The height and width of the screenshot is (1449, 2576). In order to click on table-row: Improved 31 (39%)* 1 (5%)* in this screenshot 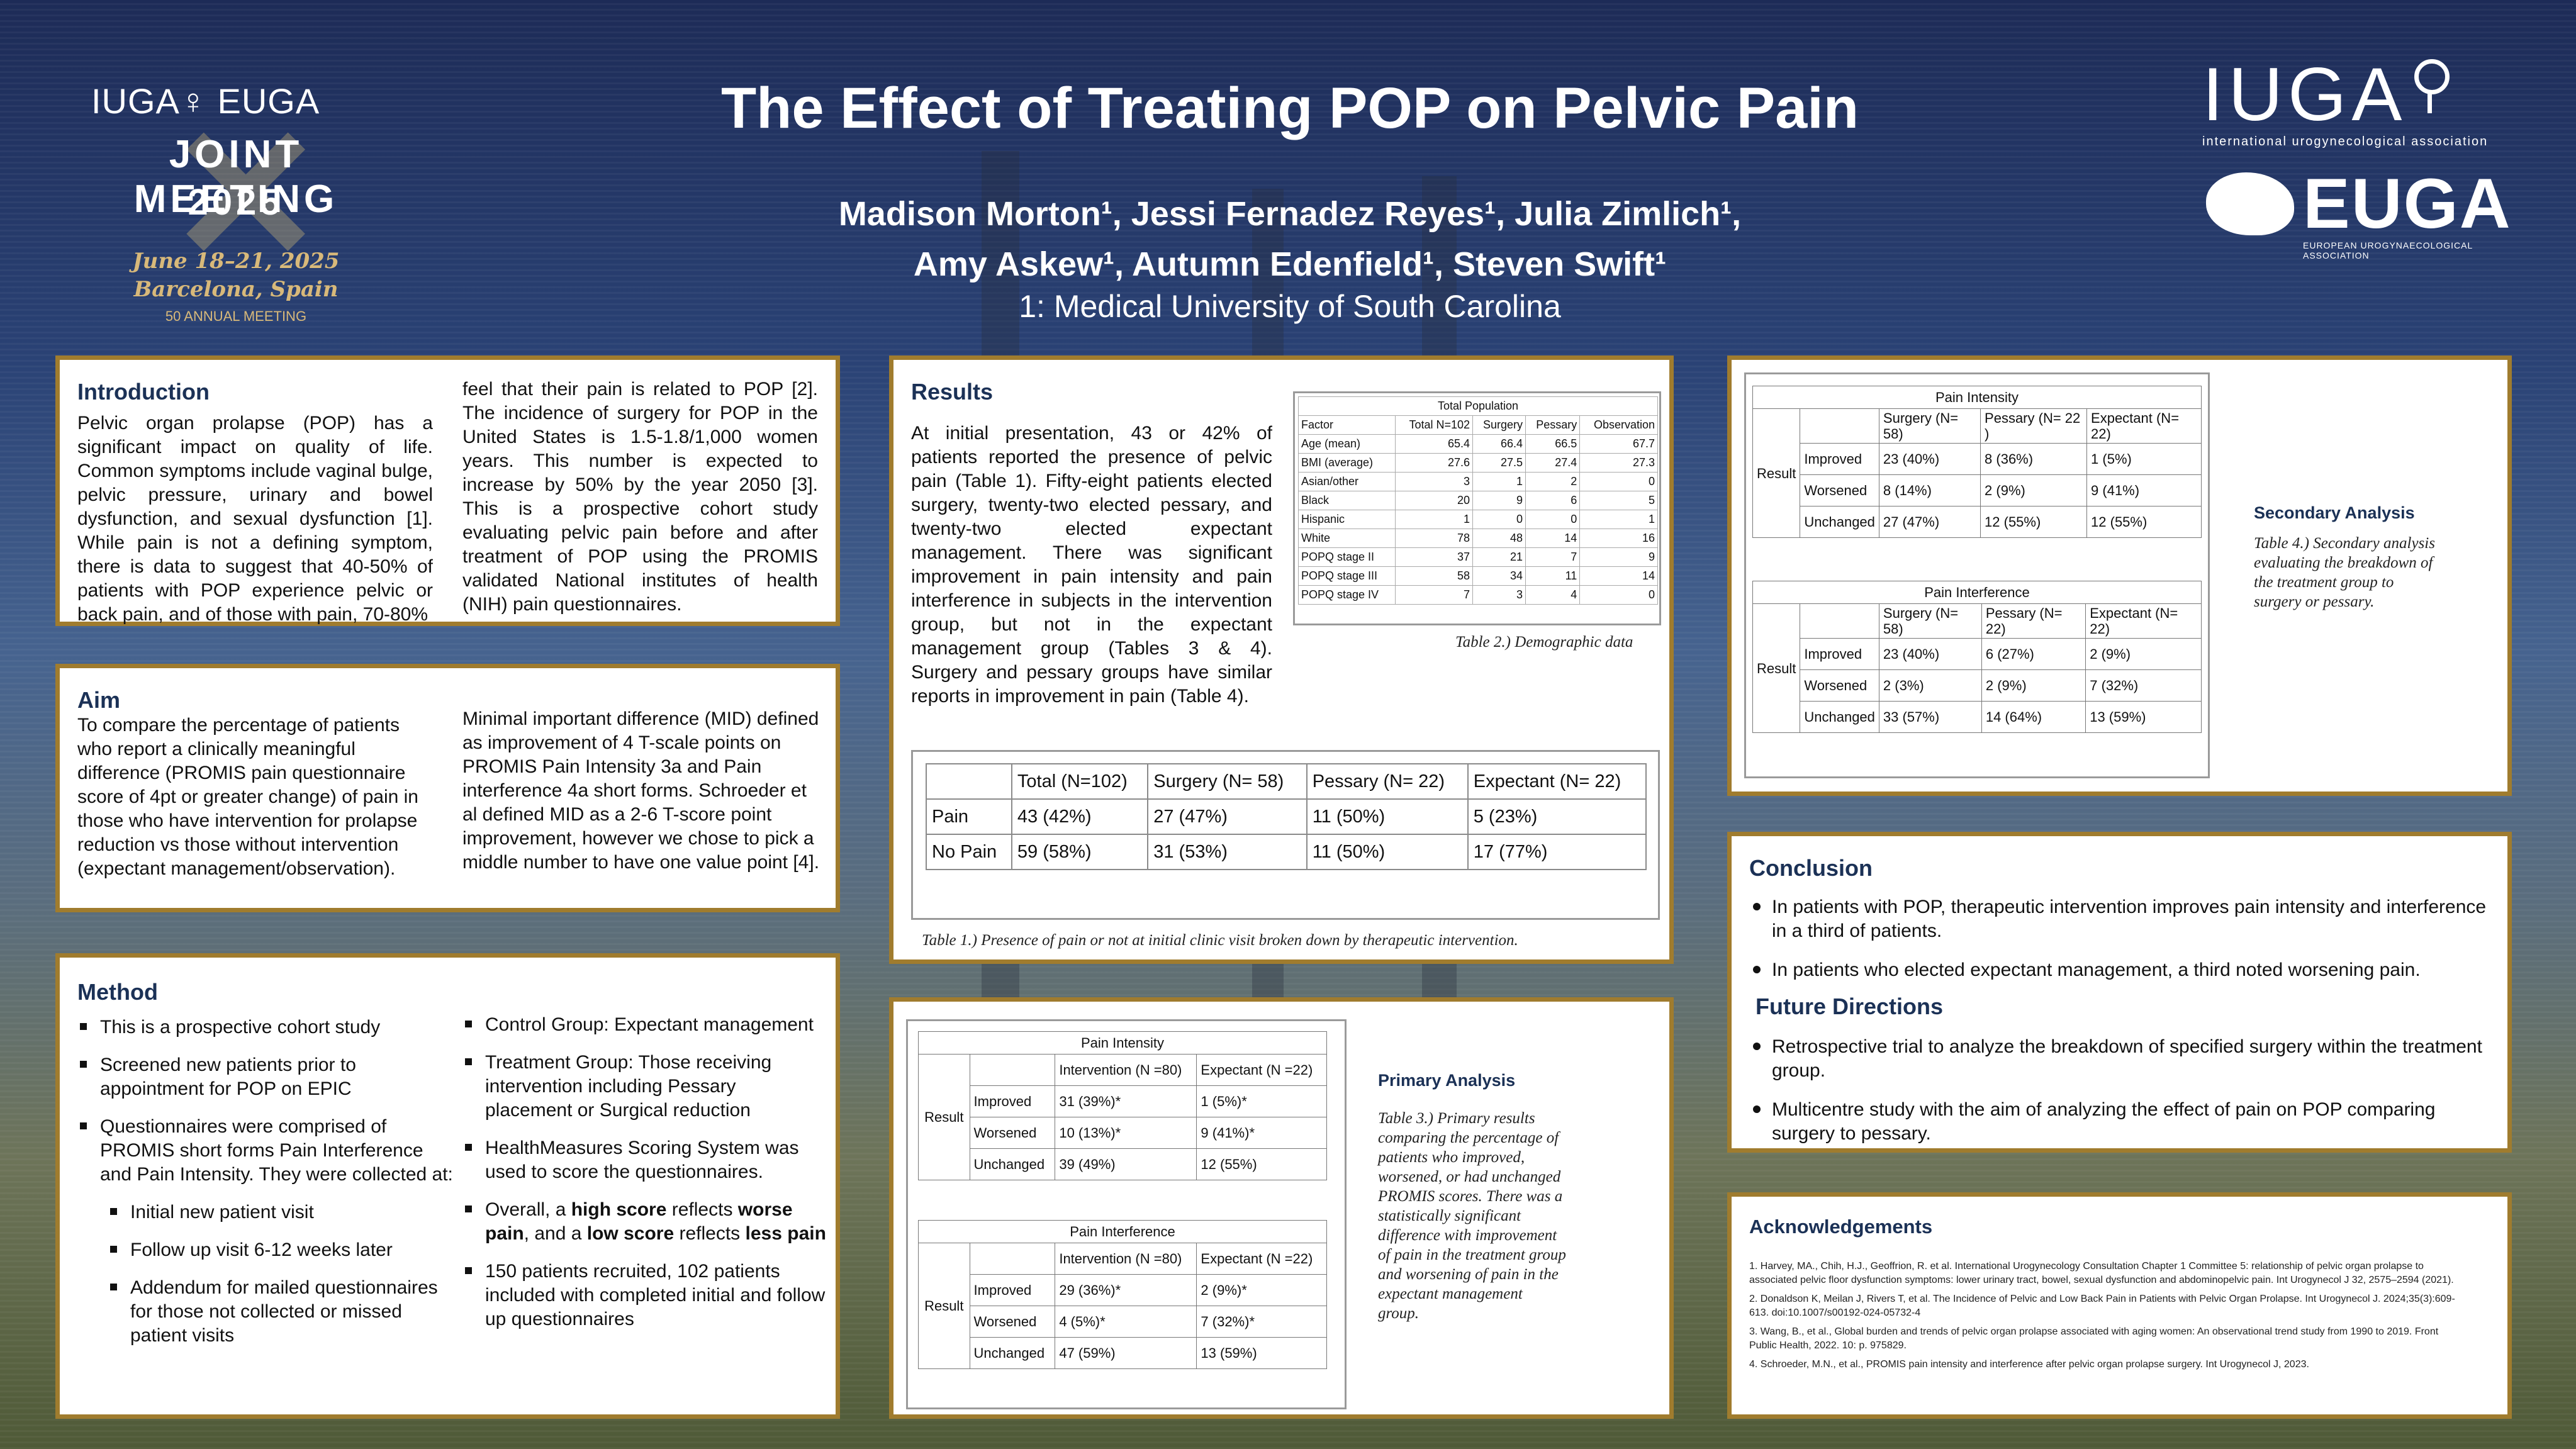, I will do `click(1123, 1101)`.